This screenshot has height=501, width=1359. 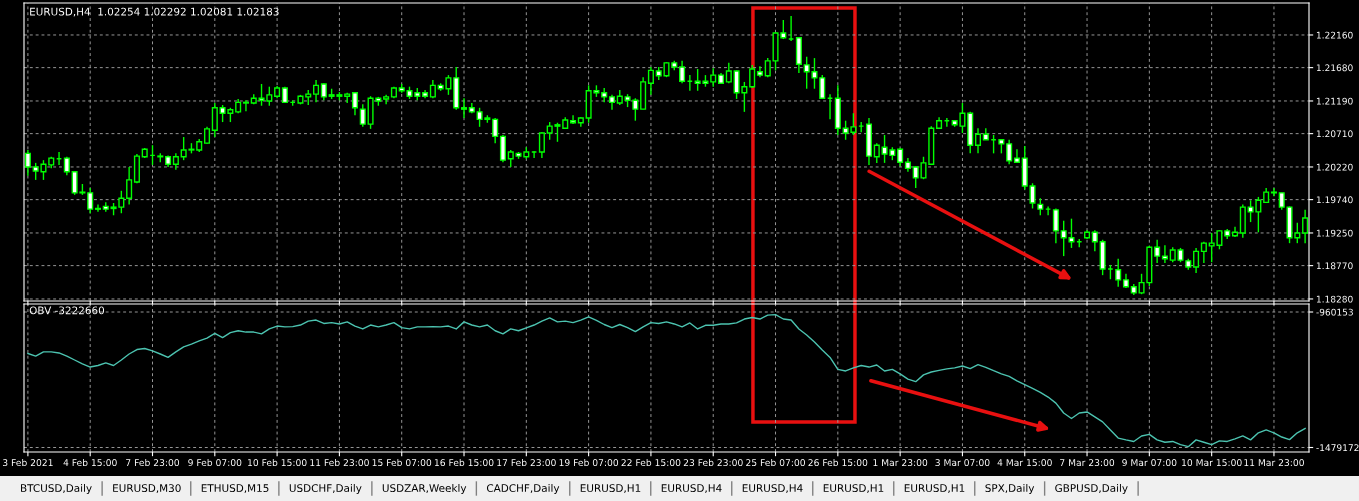 I want to click on x-tick-label: 4 Feb 15:00, so click(x=90, y=462).